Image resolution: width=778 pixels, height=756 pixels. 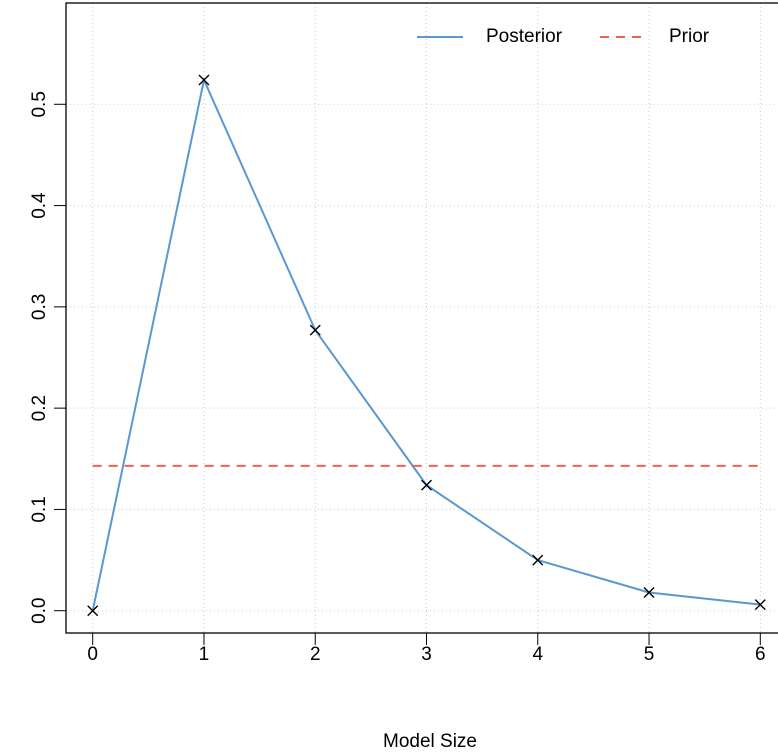 What do you see at coordinates (39, 509) in the screenshot?
I see `y-tick-label: 0.1` at bounding box center [39, 509].